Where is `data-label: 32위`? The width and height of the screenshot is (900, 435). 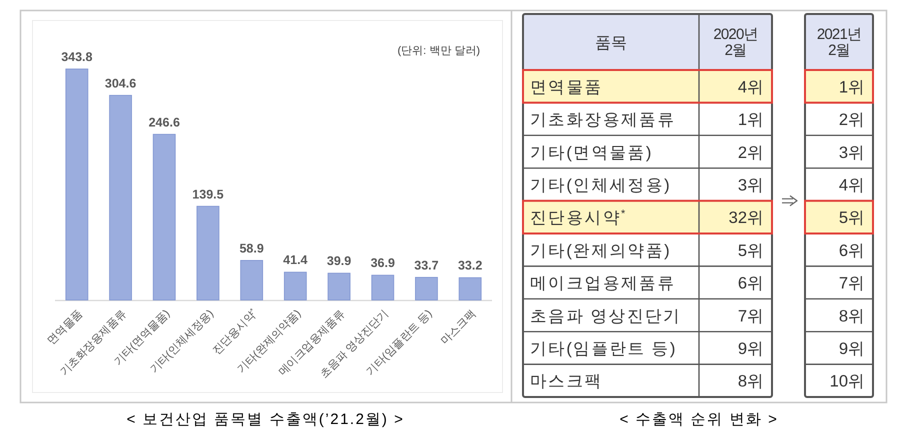
data-label: 32위 is located at coordinates (746, 218).